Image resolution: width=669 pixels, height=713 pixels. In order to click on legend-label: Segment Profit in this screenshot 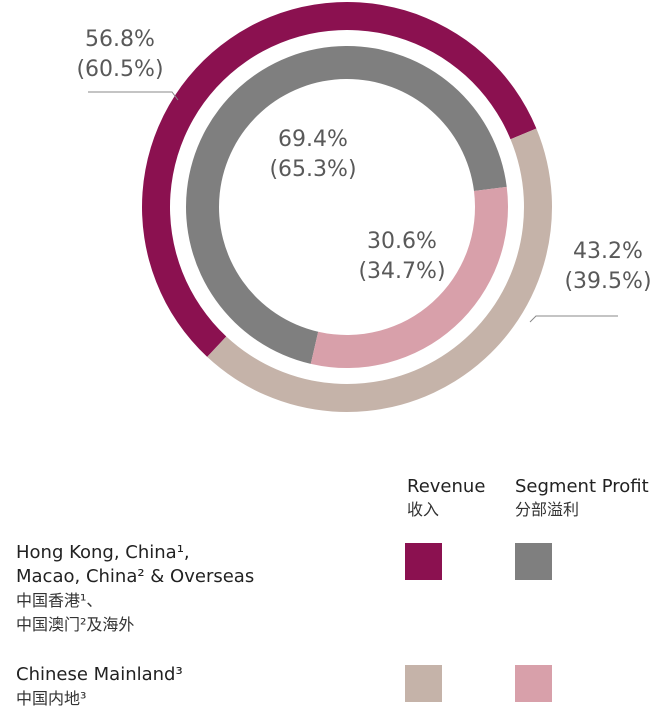, I will do `click(582, 486)`.